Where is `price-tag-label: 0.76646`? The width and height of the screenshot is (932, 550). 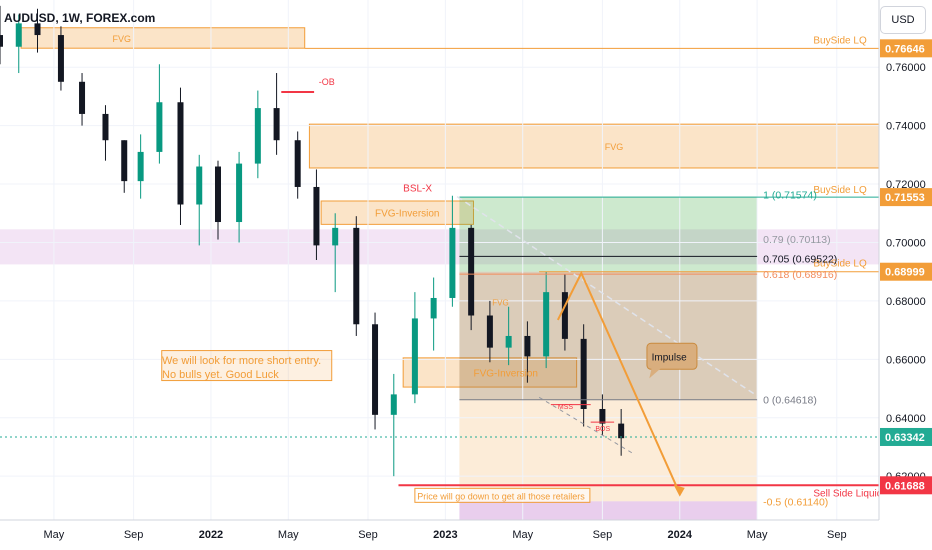 price-tag-label: 0.76646 is located at coordinates (905, 49).